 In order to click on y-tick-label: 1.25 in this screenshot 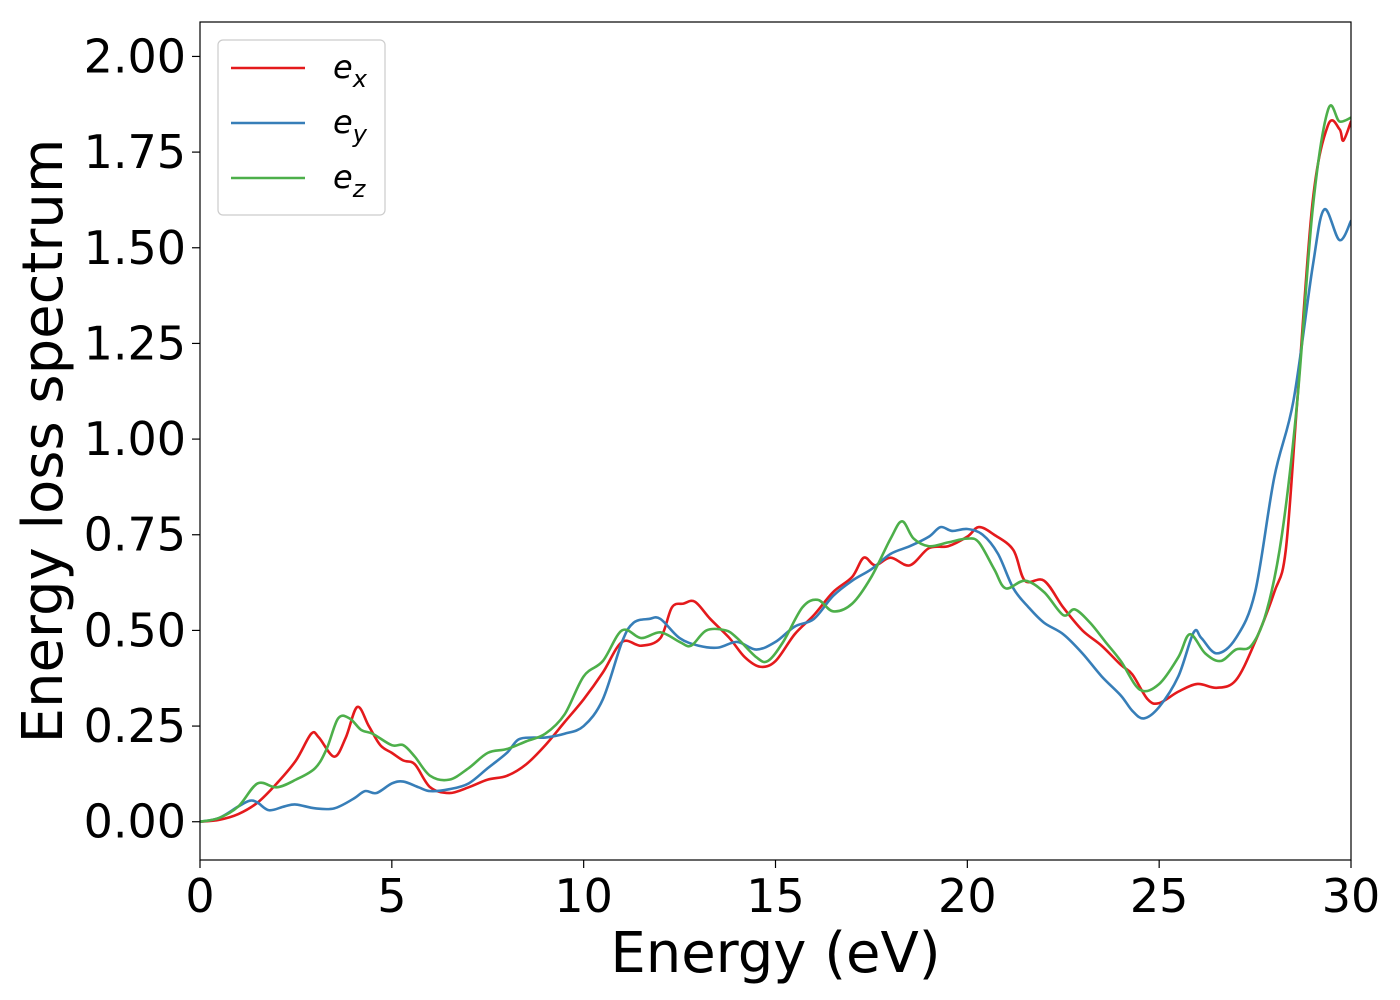, I will do `click(135, 343)`.